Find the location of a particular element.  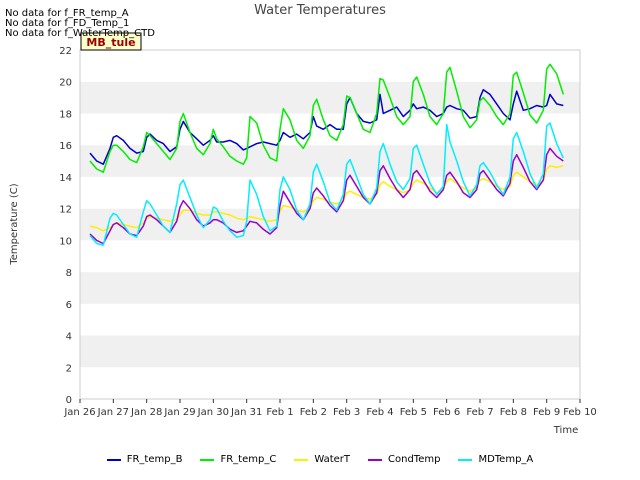

chart-title: Water Temperatures is located at coordinates (320, 10).